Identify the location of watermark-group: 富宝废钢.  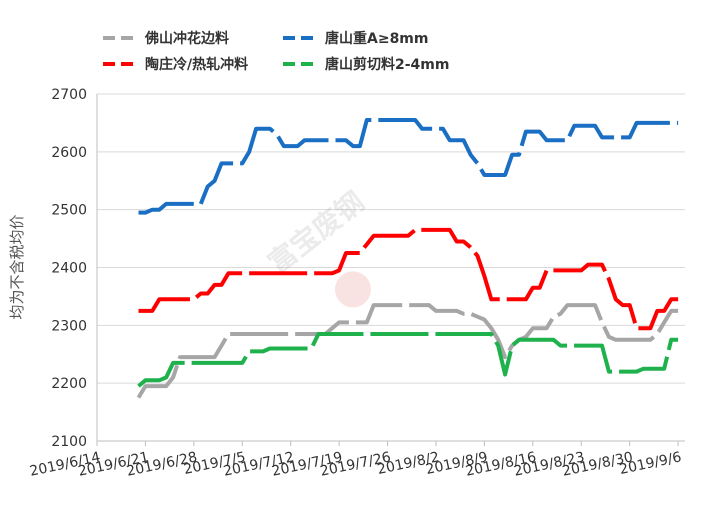
(316, 246).